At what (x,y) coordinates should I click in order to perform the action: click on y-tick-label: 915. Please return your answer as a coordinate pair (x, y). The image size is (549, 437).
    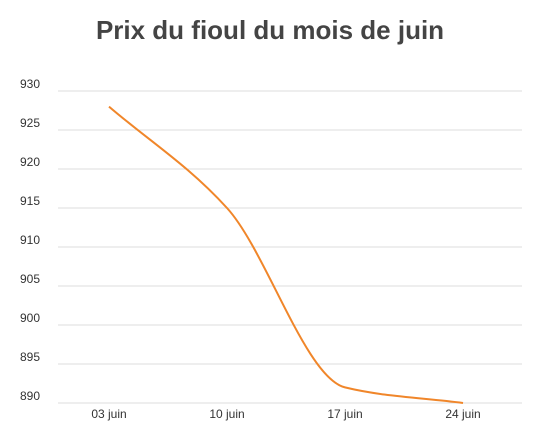
    Looking at the image, I should click on (30, 201).